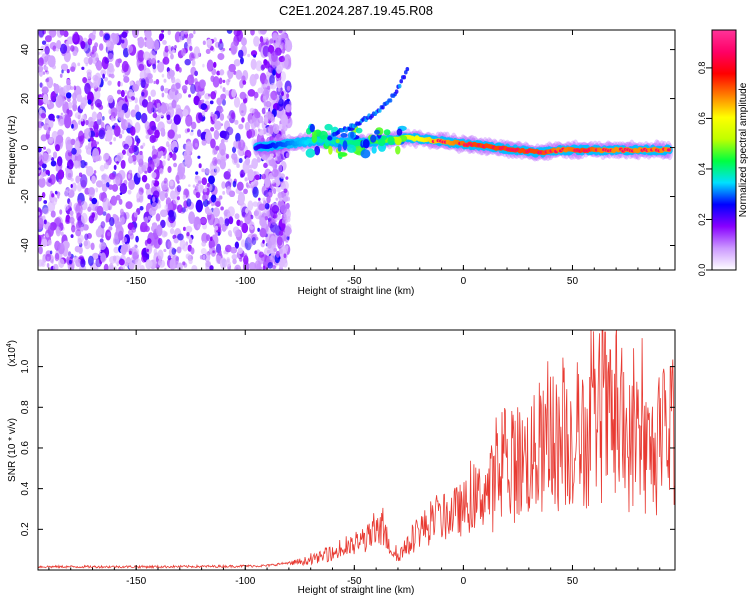 The height and width of the screenshot is (600, 750). Describe the element at coordinates (9, 345) in the screenshot. I see `snr-scale-exponent: 4` at that location.